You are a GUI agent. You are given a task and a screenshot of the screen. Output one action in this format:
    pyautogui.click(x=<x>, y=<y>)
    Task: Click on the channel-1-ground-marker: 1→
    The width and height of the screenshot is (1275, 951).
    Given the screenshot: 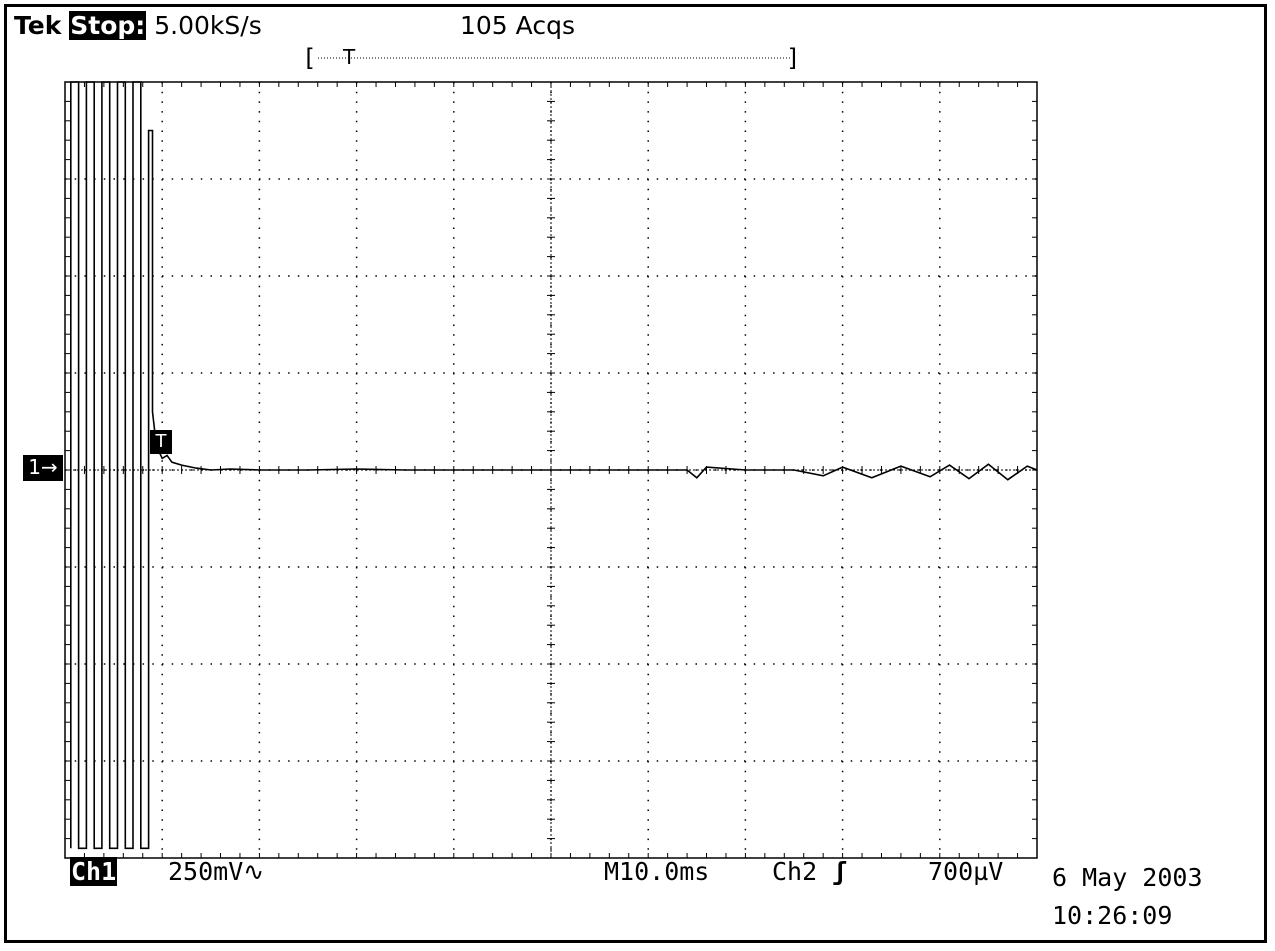 What is the action you would take?
    pyautogui.click(x=43, y=468)
    